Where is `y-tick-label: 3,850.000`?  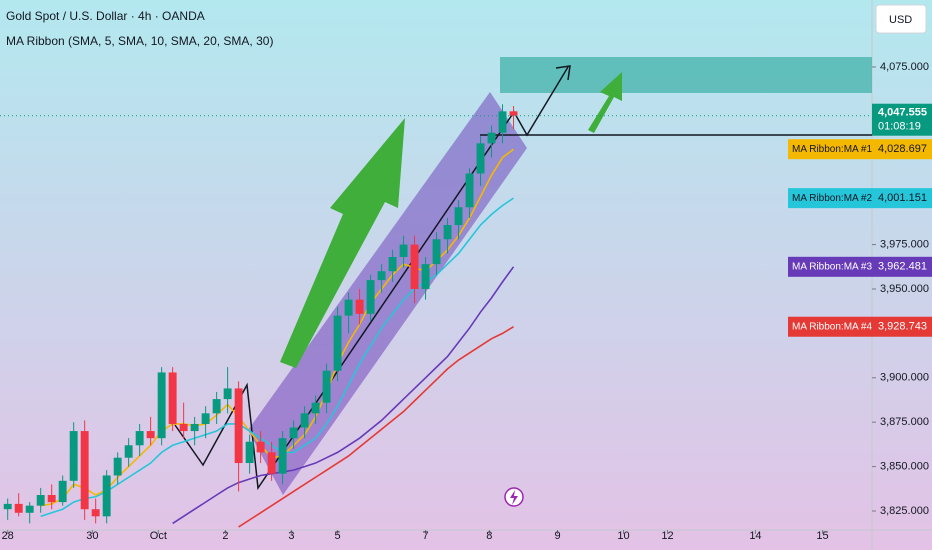
y-tick-label: 3,850.000 is located at coordinates (904, 466).